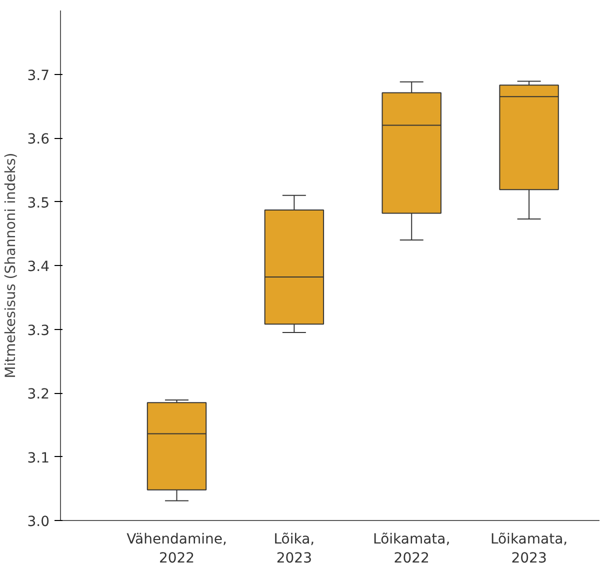 The height and width of the screenshot is (569, 601). I want to click on y-tick-label: 3.1, so click(38, 458).